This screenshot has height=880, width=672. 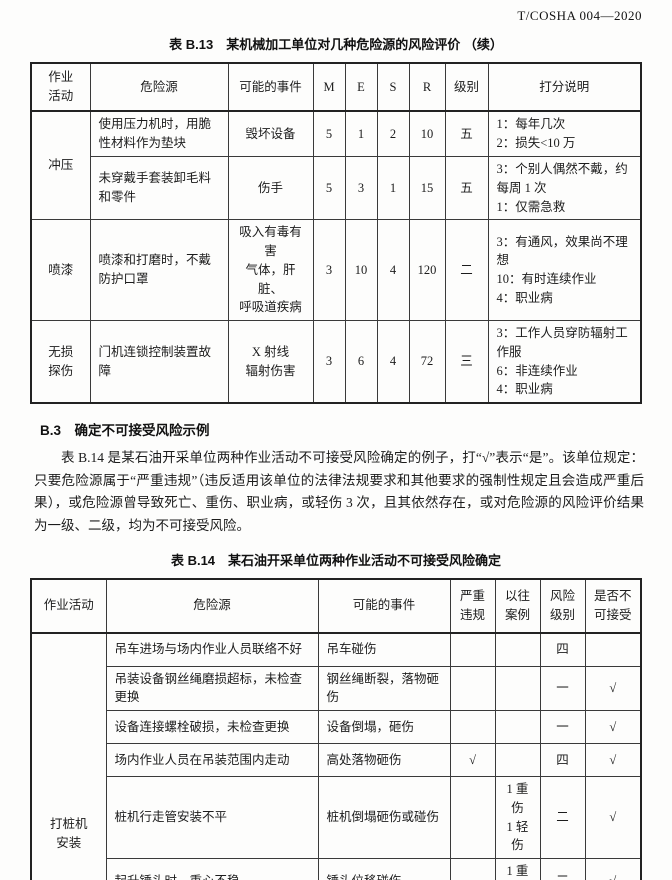 I want to click on table-cell: 桩机行走管安装不平, so click(x=212, y=818).